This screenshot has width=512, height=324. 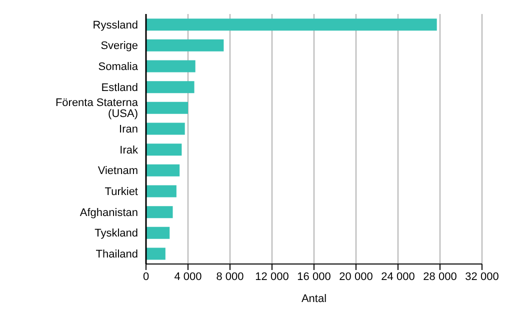 I want to click on x-tick-label: 12 000, so click(x=272, y=276).